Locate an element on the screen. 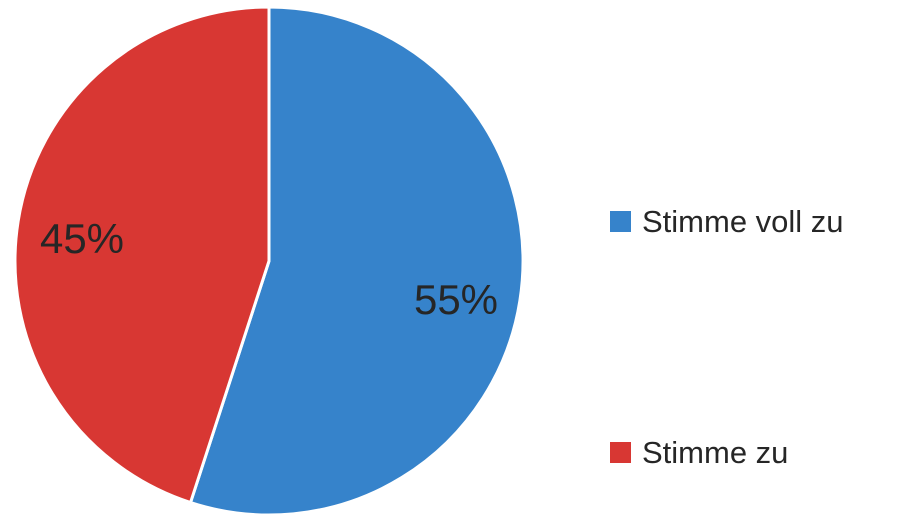 This screenshot has width=900, height=515. legend-label-stimme-zu: Stimme zu is located at coordinates (715, 452).